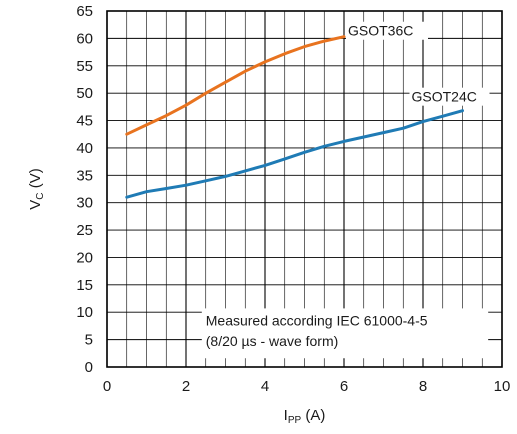 The image size is (517, 434). I want to click on x-axis-label-unit: (A), so click(313, 415).